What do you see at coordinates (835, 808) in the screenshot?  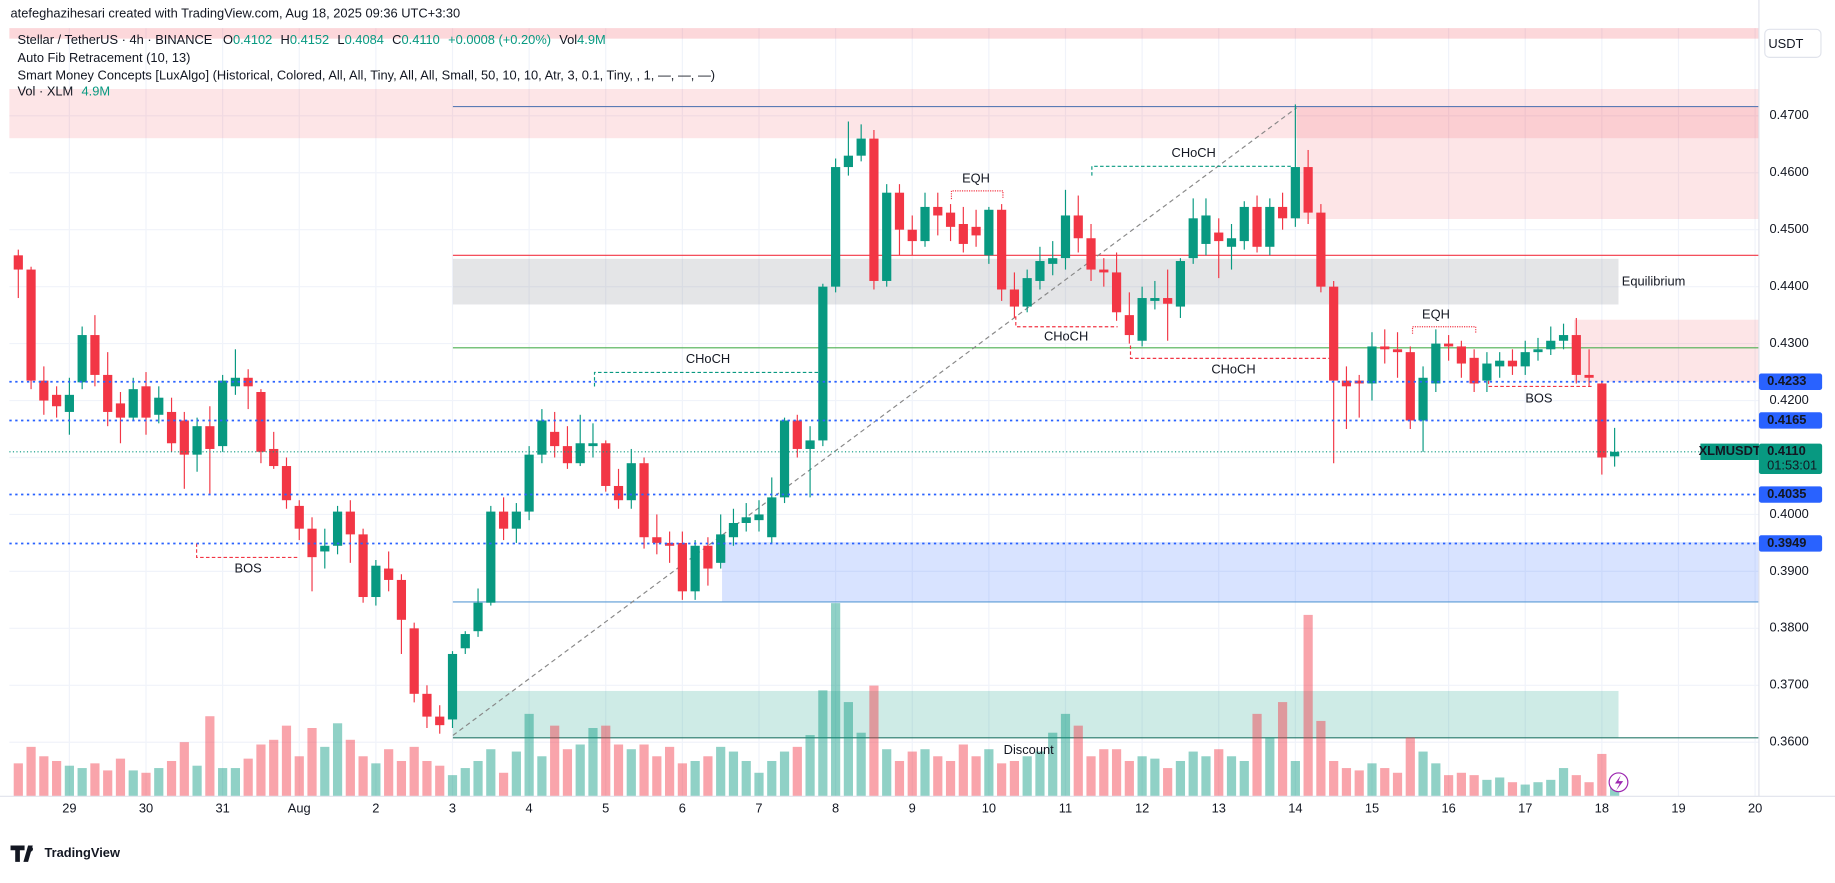 I see `x-tick-label: 8` at bounding box center [835, 808].